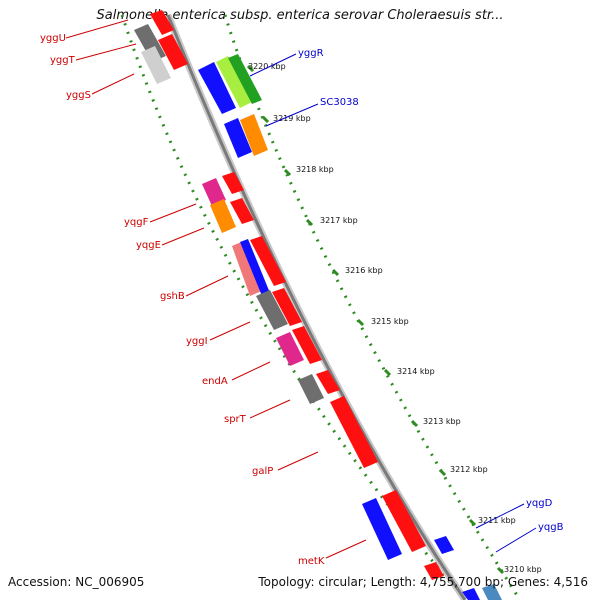 The image size is (600, 600). I want to click on gene-label-yggi: yggI, so click(197, 341).